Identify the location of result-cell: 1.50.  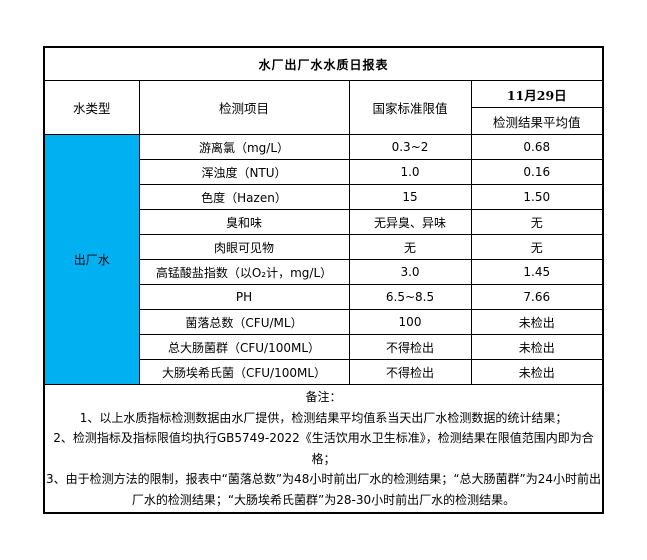
(537, 197).